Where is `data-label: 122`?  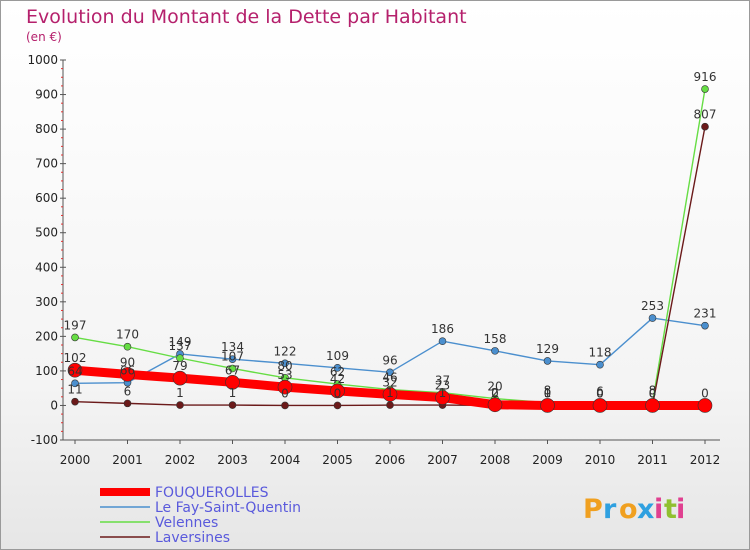
data-label: 122 is located at coordinates (285, 351).